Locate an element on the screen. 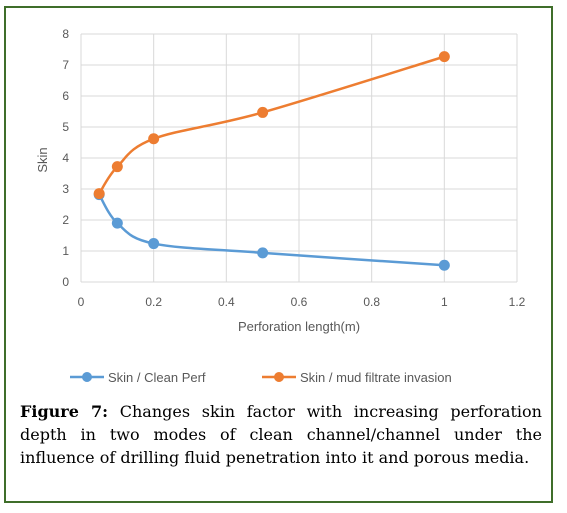  x-tick-label: 0.2 is located at coordinates (153, 302).